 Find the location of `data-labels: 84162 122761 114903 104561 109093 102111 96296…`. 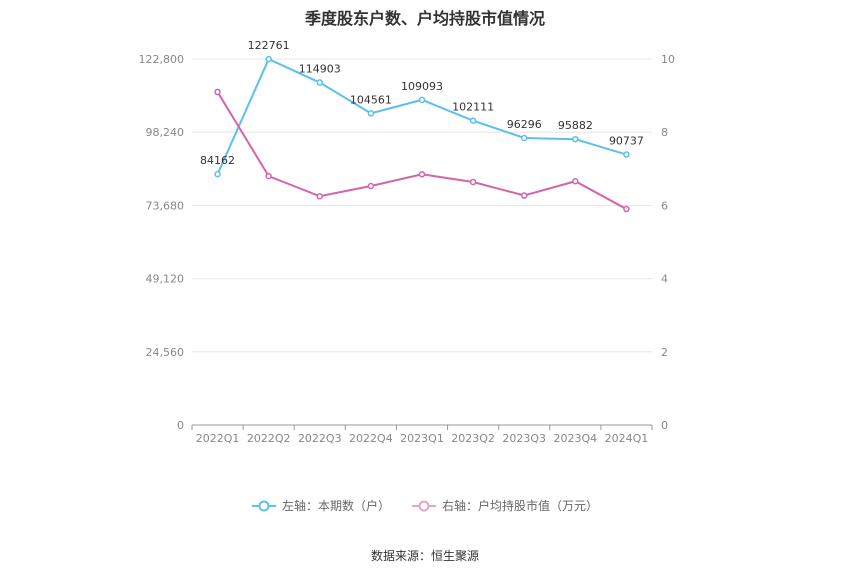

data-labels: 84162 122761 114903 104561 109093 102111 96296… is located at coordinates (422, 103).